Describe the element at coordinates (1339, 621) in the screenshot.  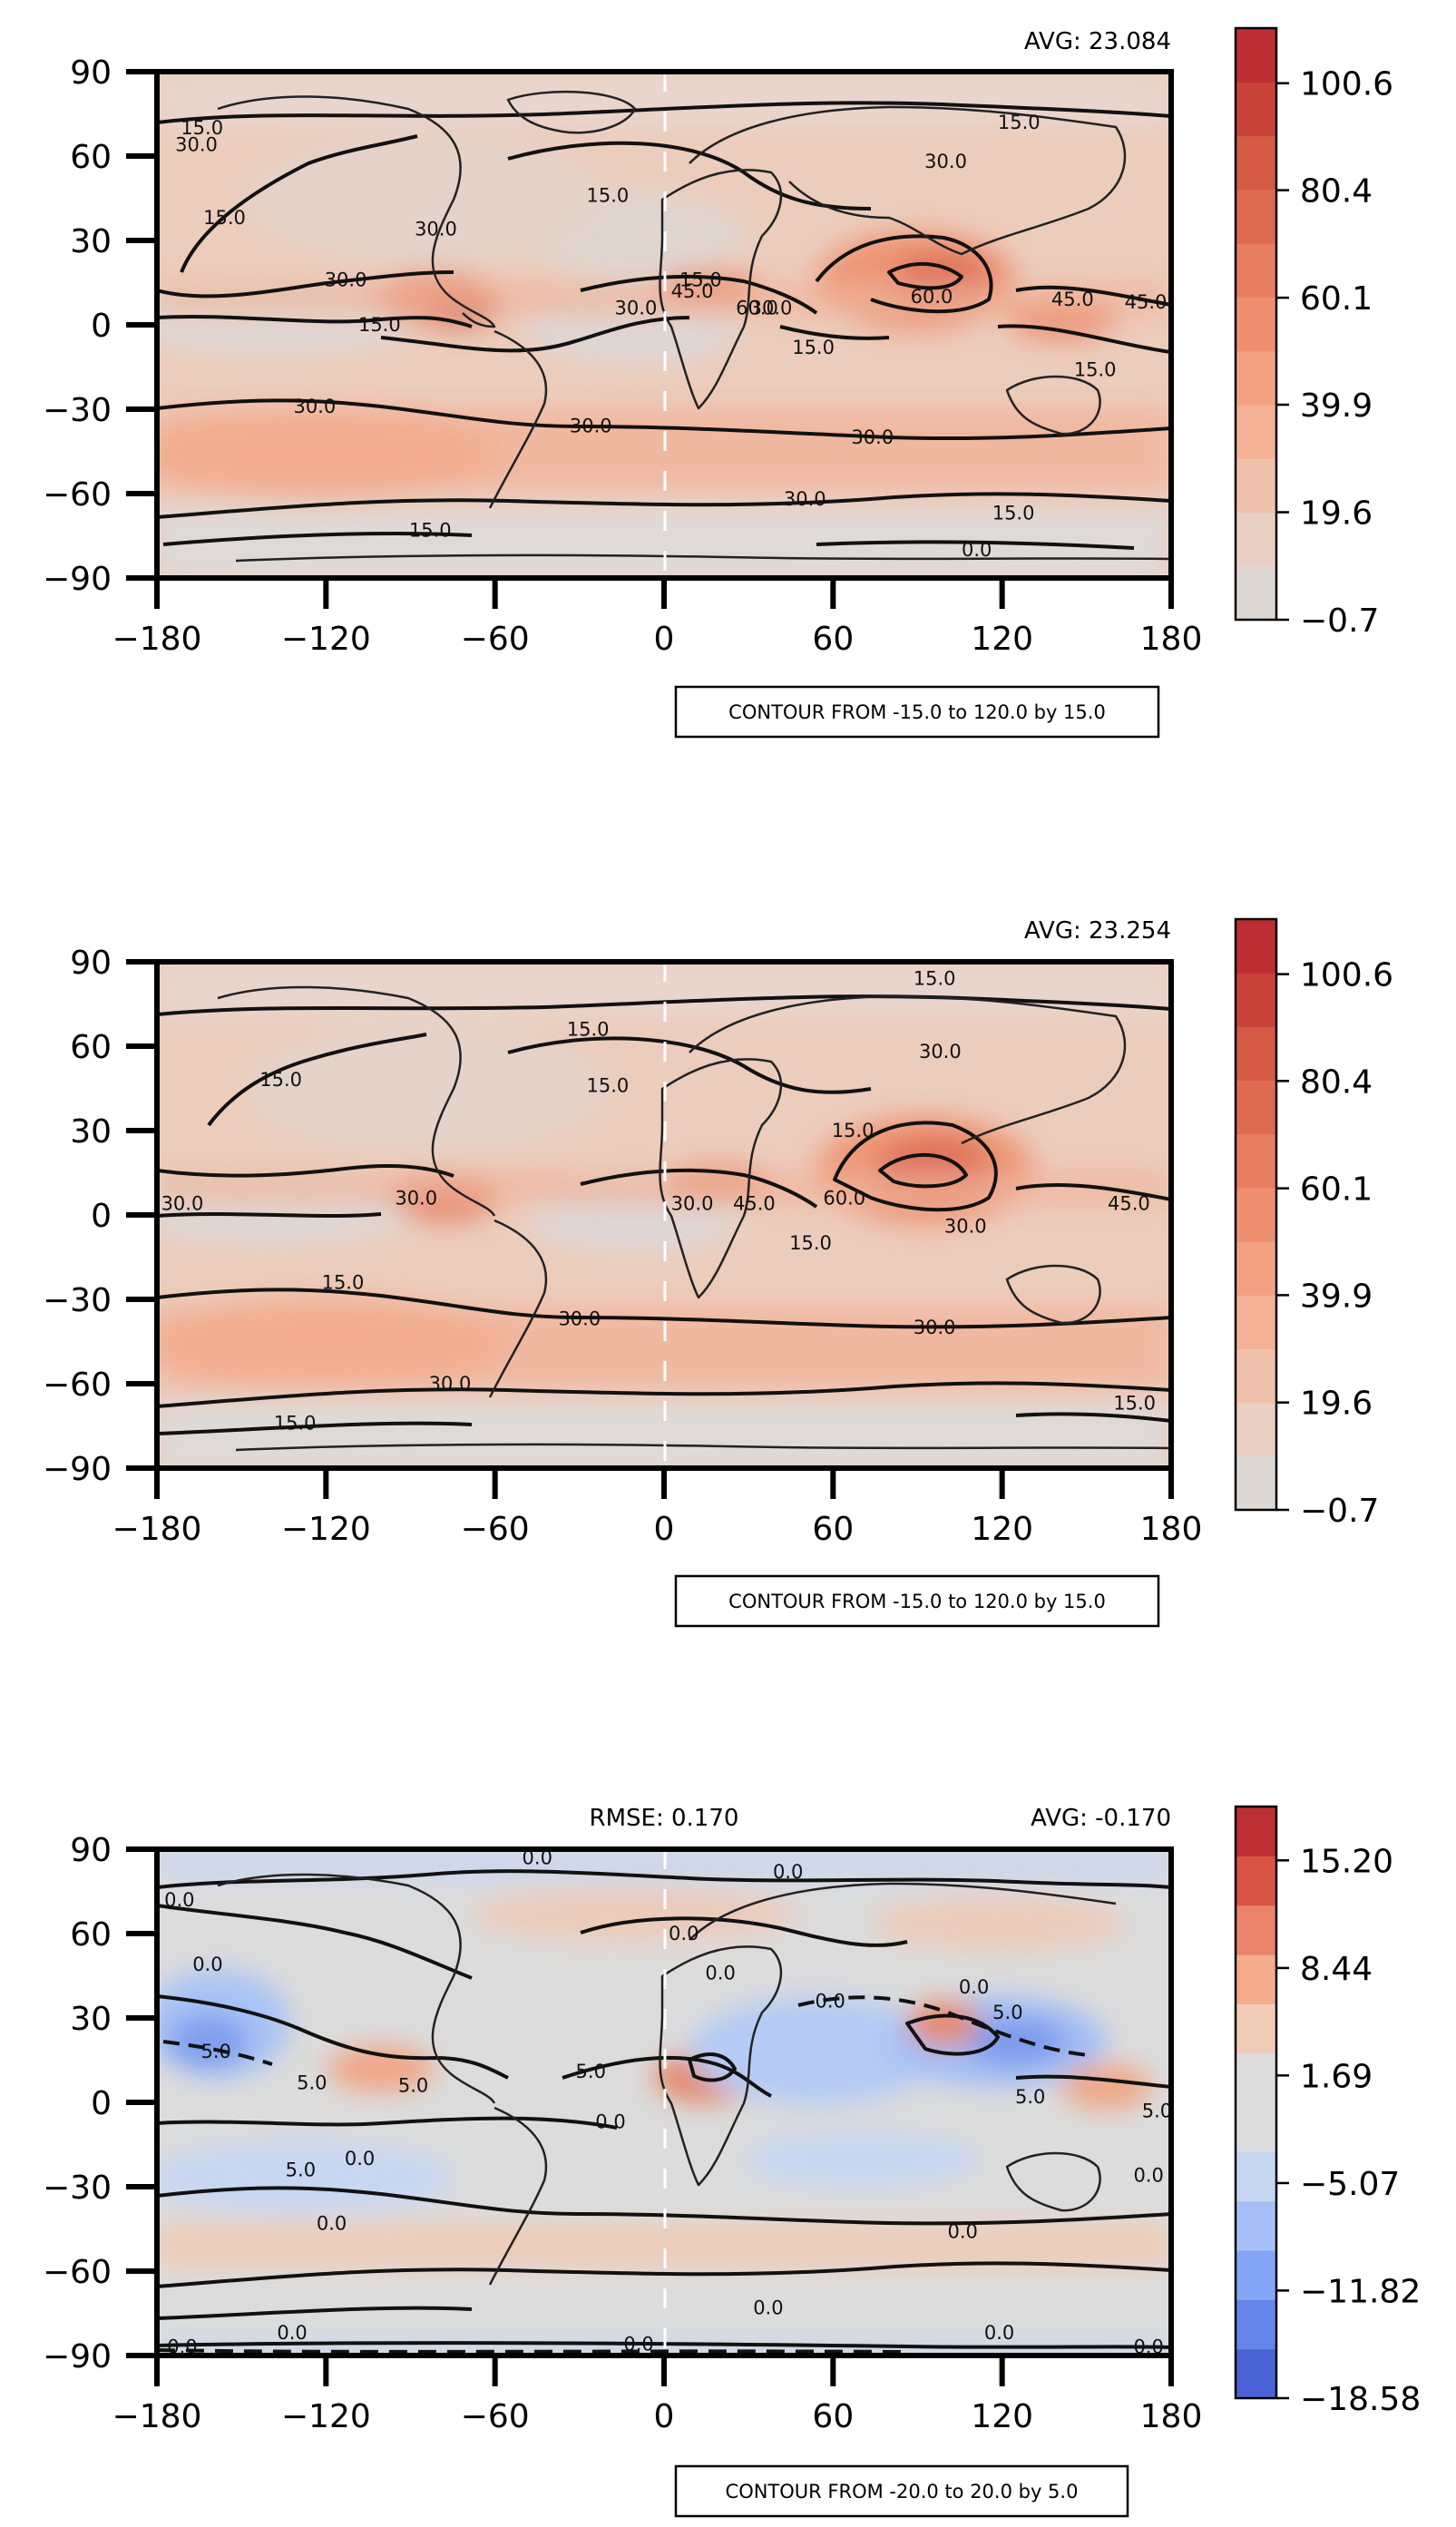
I see `colorbar-tick-label: −0.7` at that location.